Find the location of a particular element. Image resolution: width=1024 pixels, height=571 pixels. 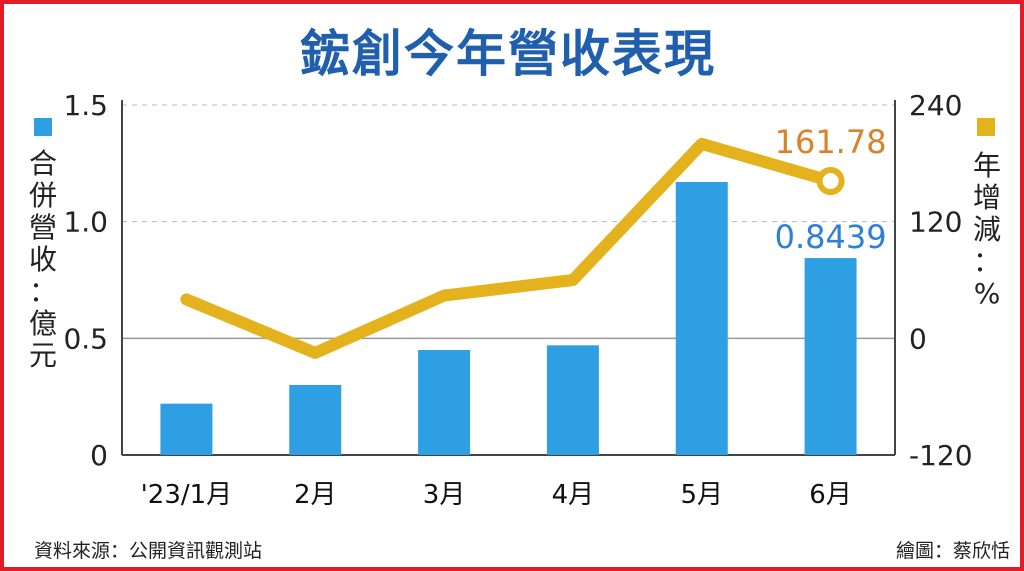

bar-data-label: 0.8439 is located at coordinates (831, 237).